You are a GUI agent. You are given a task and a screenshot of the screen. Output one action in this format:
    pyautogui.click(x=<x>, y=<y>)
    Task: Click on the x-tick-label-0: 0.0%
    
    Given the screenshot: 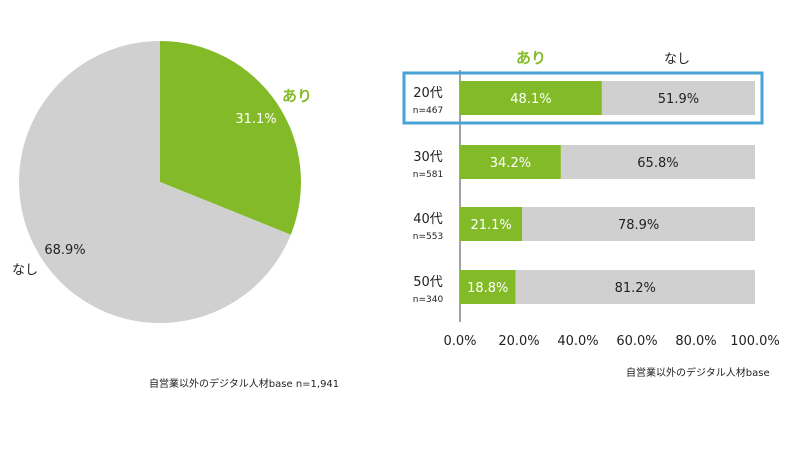 What is the action you would take?
    pyautogui.click(x=459, y=341)
    